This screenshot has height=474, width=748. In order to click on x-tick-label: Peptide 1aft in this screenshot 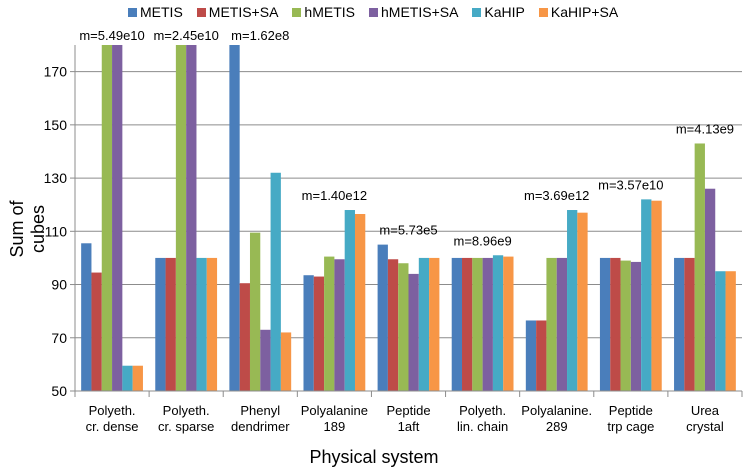, I will do `click(408, 418)`.